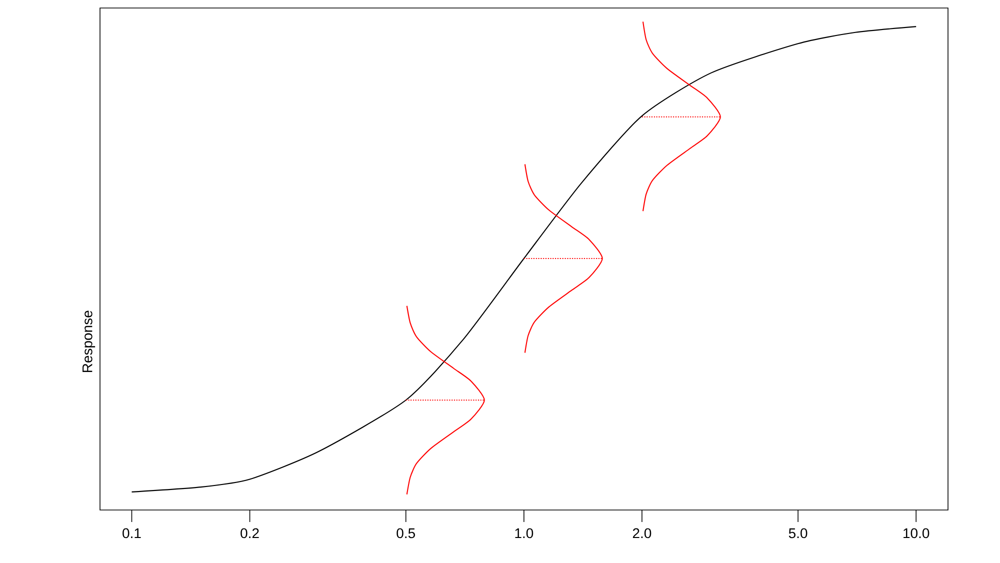 The height and width of the screenshot is (563, 1000). I want to click on x-tick-label: 5.0, so click(798, 533).